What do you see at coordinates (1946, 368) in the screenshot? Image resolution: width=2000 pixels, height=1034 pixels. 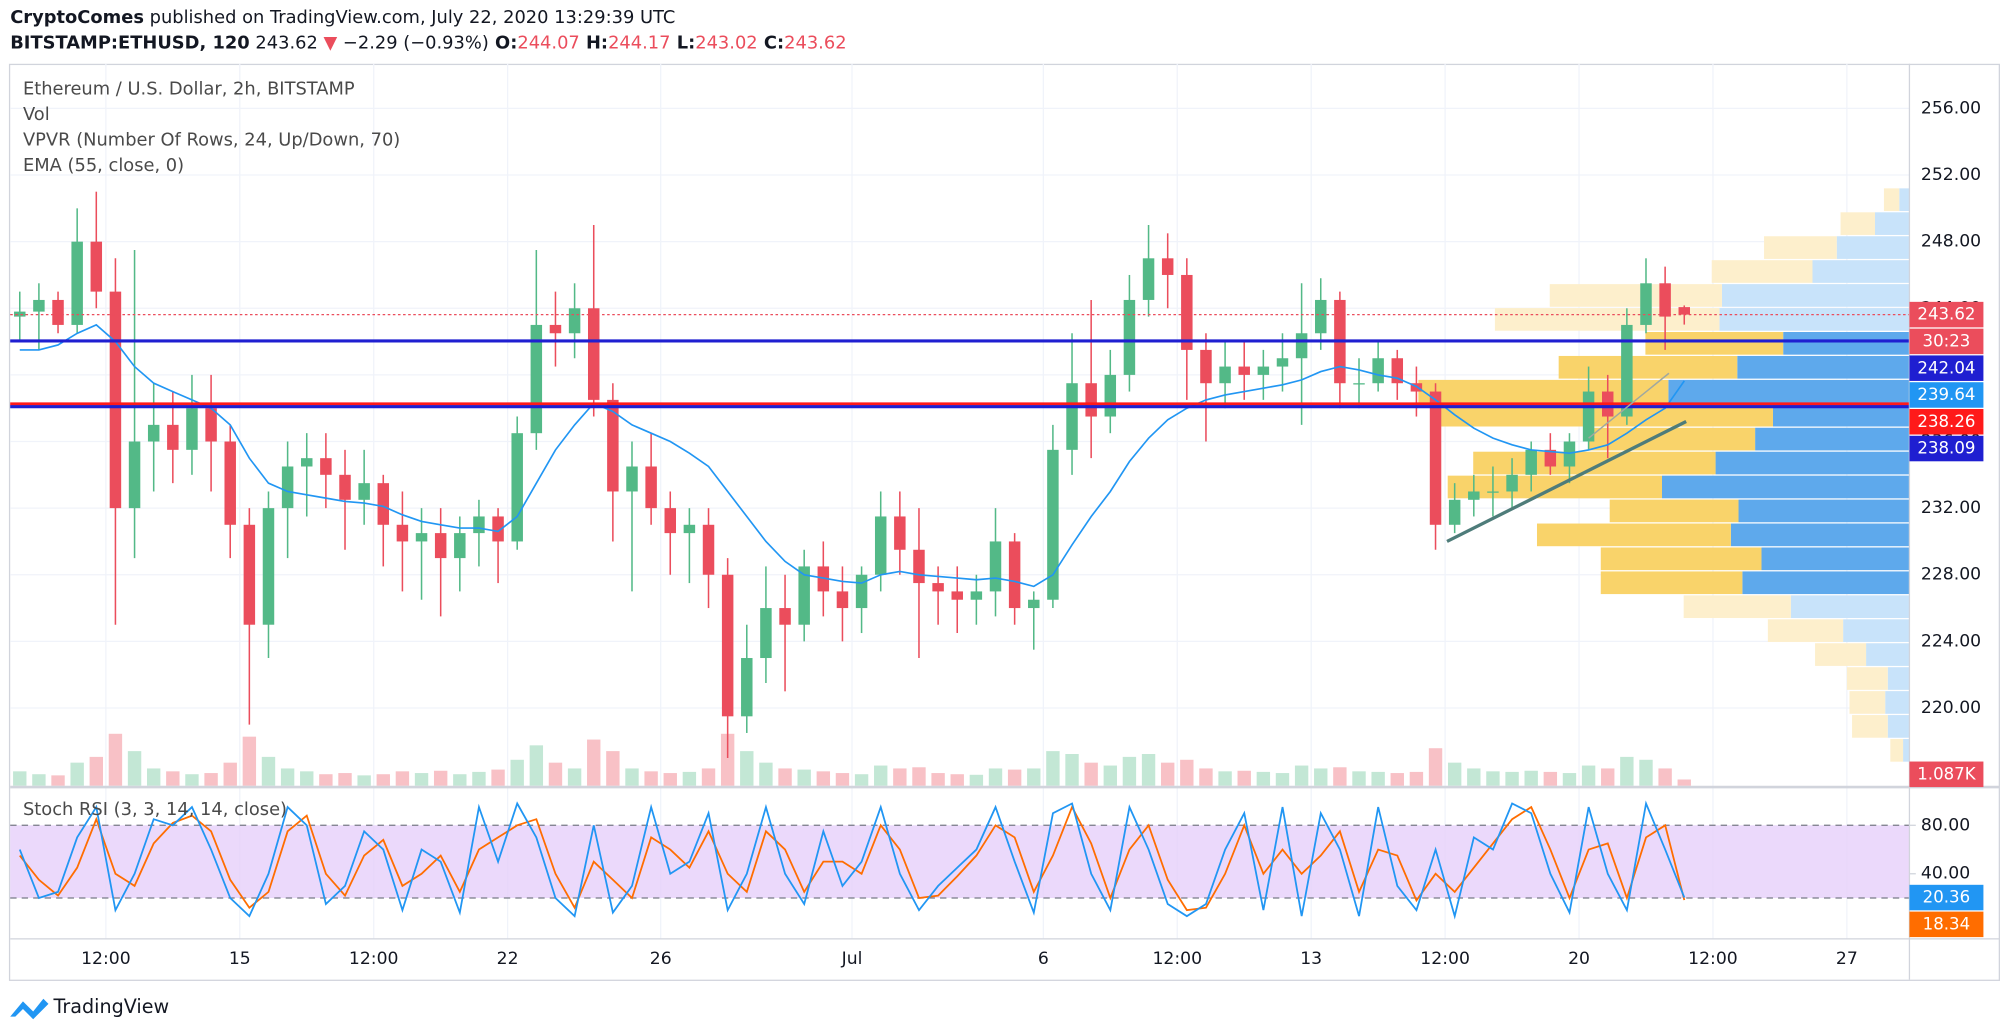 I see `price-marker: 242.04` at bounding box center [1946, 368].